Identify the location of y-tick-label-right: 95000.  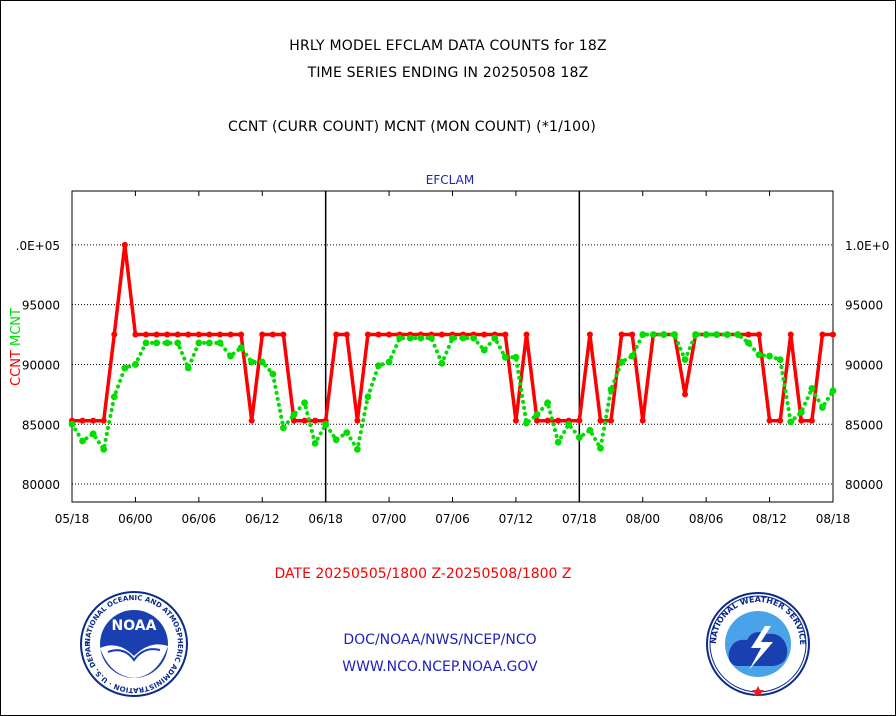
(864, 306).